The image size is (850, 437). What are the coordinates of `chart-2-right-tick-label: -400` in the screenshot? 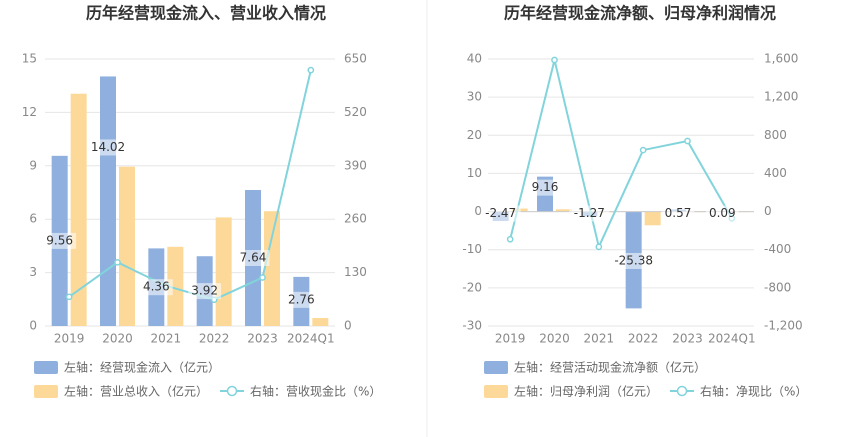 It's located at (777, 249).